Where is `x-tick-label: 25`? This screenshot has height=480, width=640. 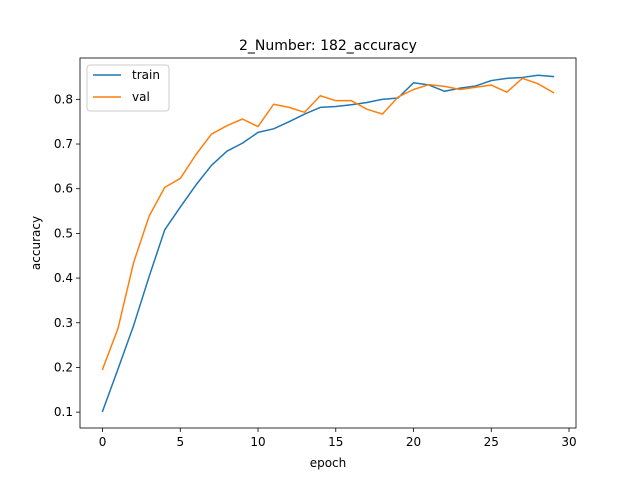 x-tick-label: 25 is located at coordinates (491, 442).